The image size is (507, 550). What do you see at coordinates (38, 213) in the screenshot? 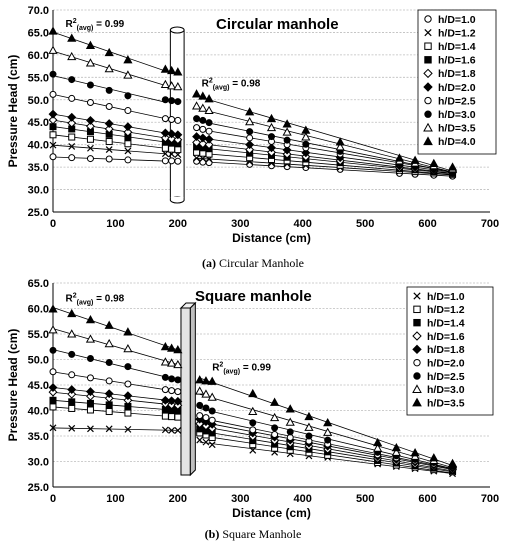
I see `y-tick-label: 25.0` at bounding box center [38, 213].